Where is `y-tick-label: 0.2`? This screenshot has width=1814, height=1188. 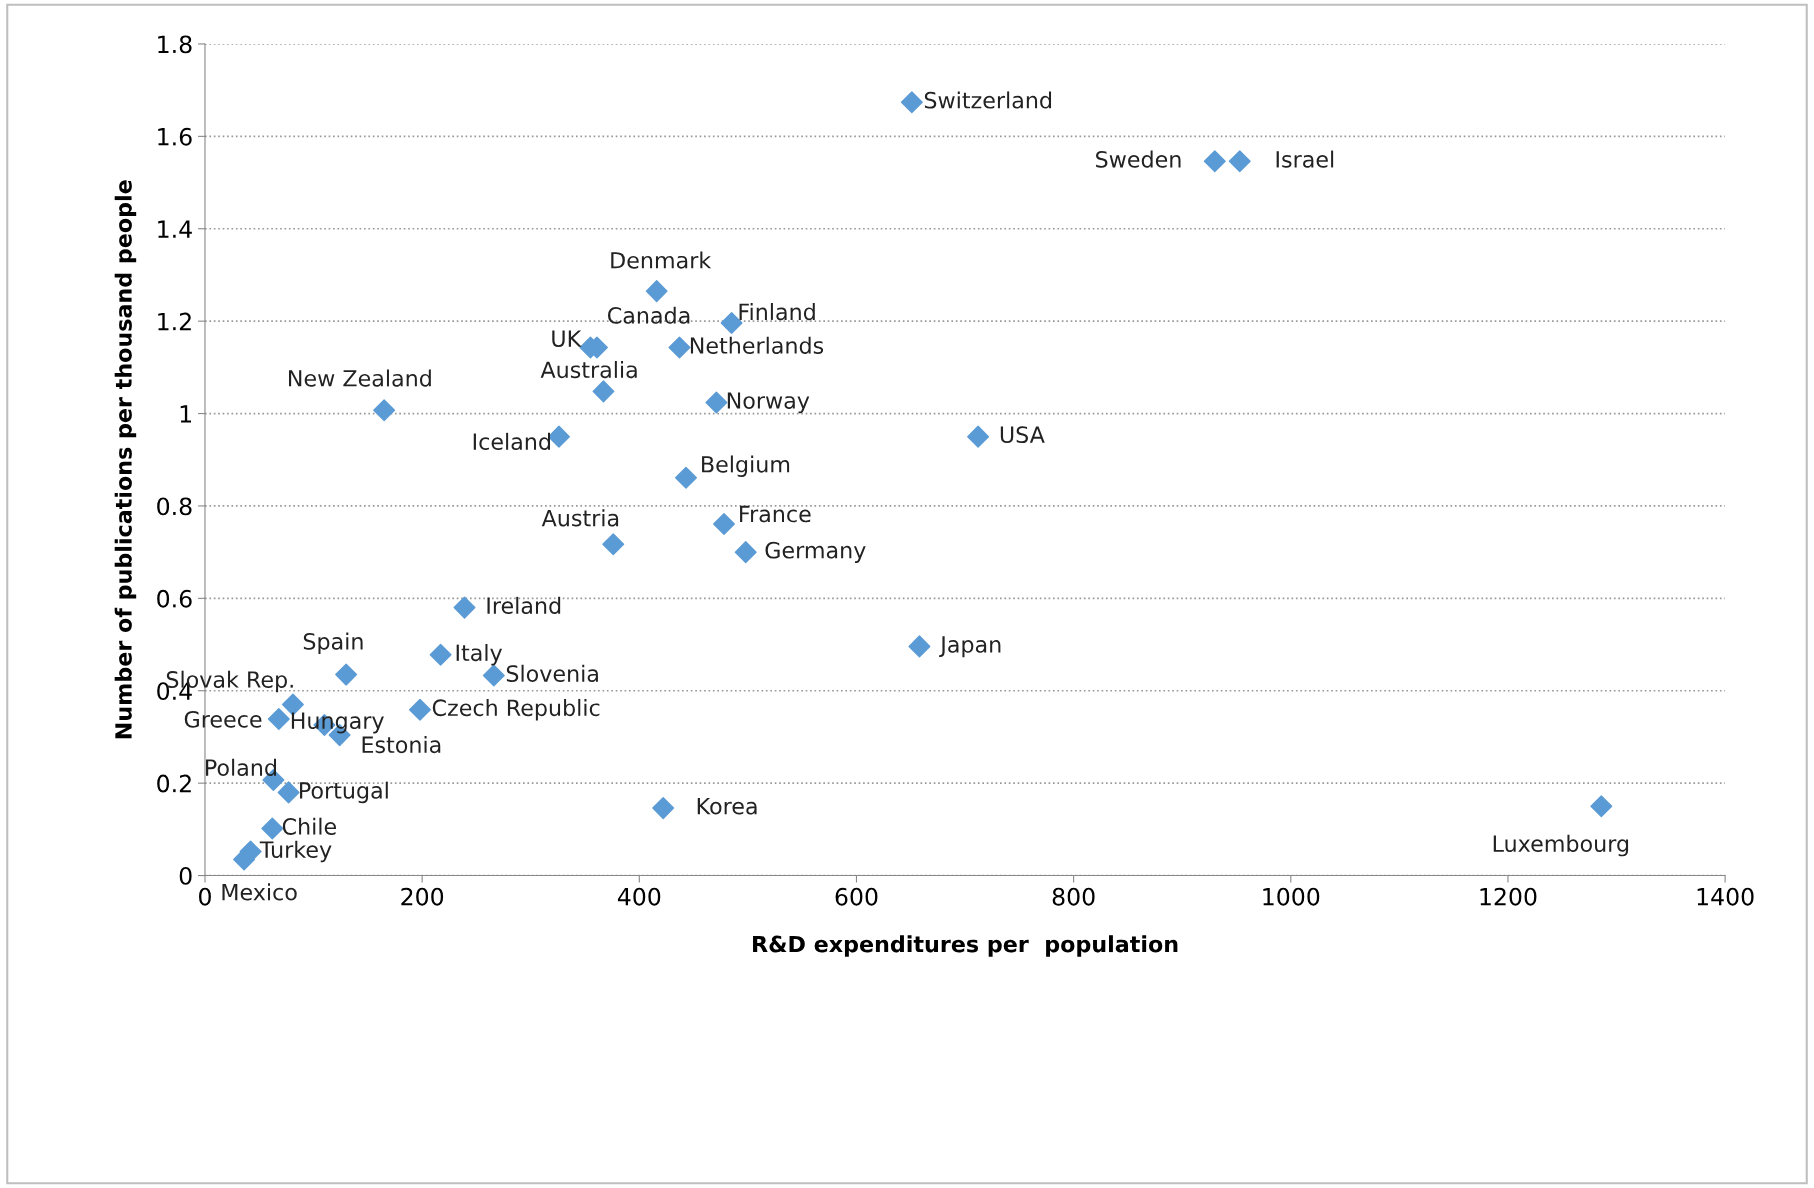 y-tick-label: 0.2 is located at coordinates (174, 783).